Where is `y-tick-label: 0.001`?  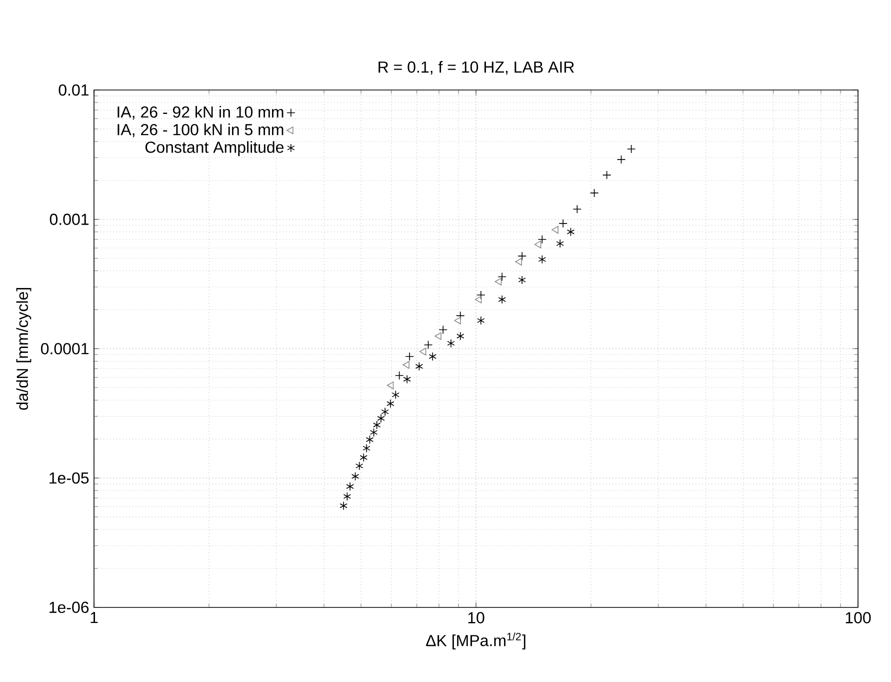 y-tick-label: 0.001 is located at coordinates (69, 219).